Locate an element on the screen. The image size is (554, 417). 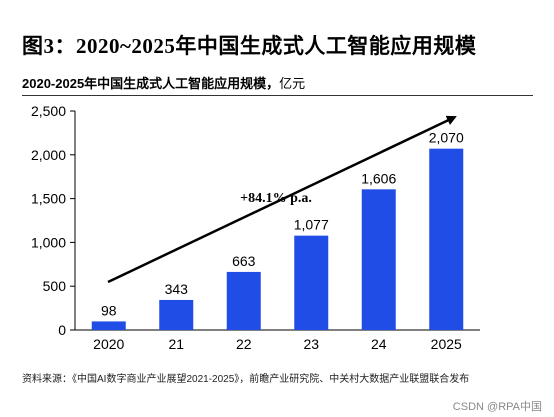
bar-2025 is located at coordinates (446, 239).